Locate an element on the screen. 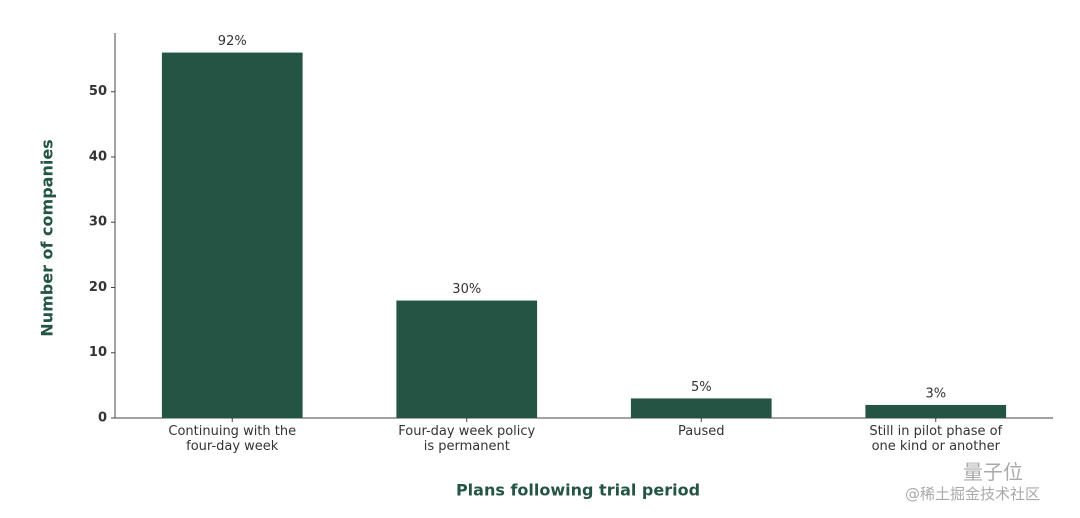 Image resolution: width=1080 pixels, height=518 pixels. value-label: 92% is located at coordinates (232, 41).